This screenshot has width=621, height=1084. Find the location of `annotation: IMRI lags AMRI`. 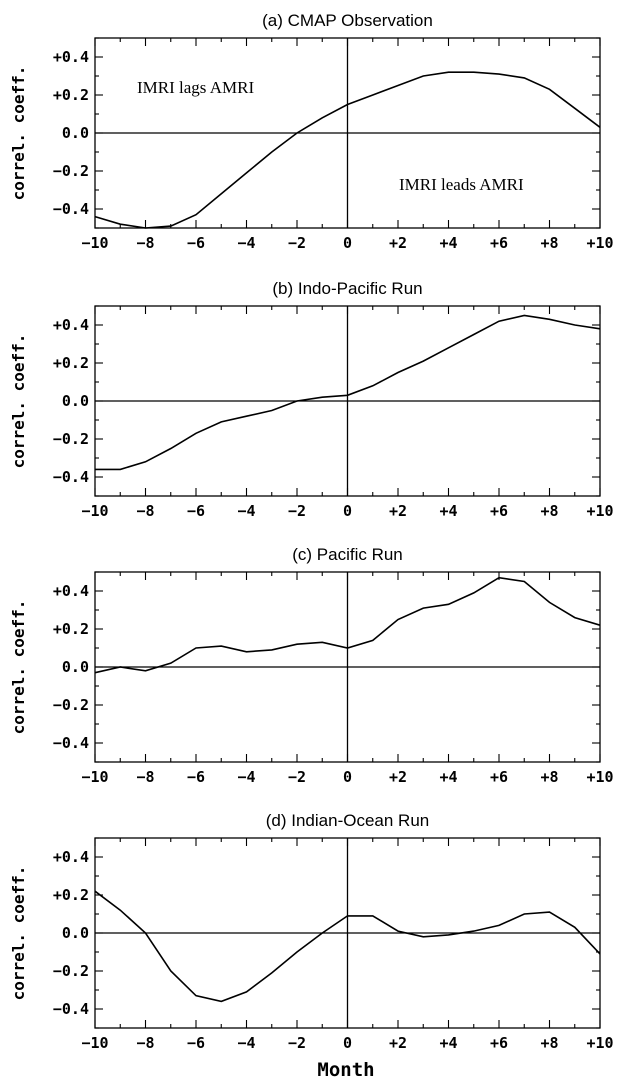

annotation: IMRI lags AMRI is located at coordinates (195, 87).